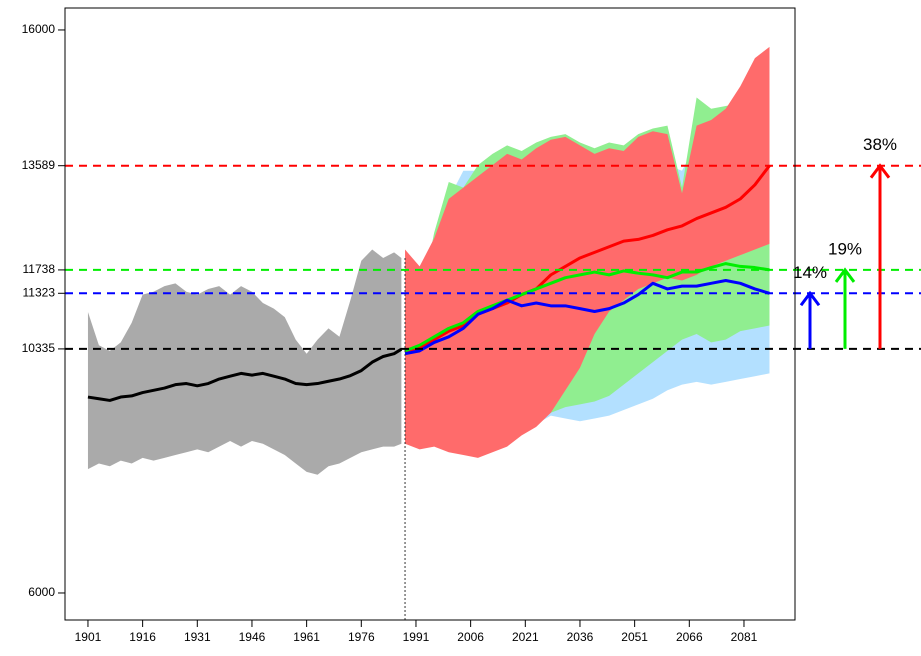 This screenshot has width=921, height=656. I want to click on x-tick-label: 2006, so click(470, 637).